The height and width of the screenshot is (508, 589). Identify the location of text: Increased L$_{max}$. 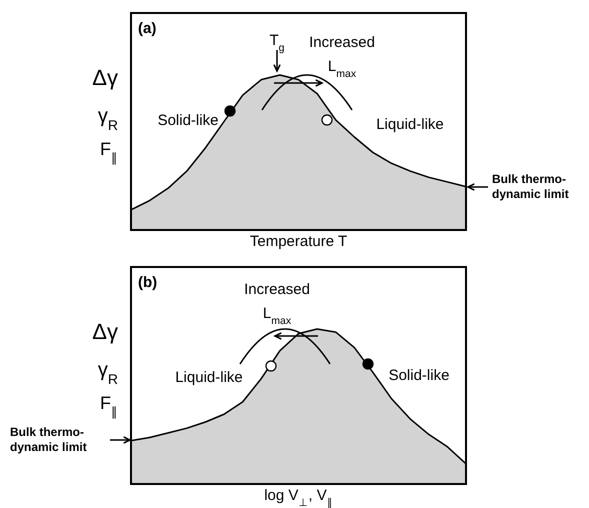
(277, 304).